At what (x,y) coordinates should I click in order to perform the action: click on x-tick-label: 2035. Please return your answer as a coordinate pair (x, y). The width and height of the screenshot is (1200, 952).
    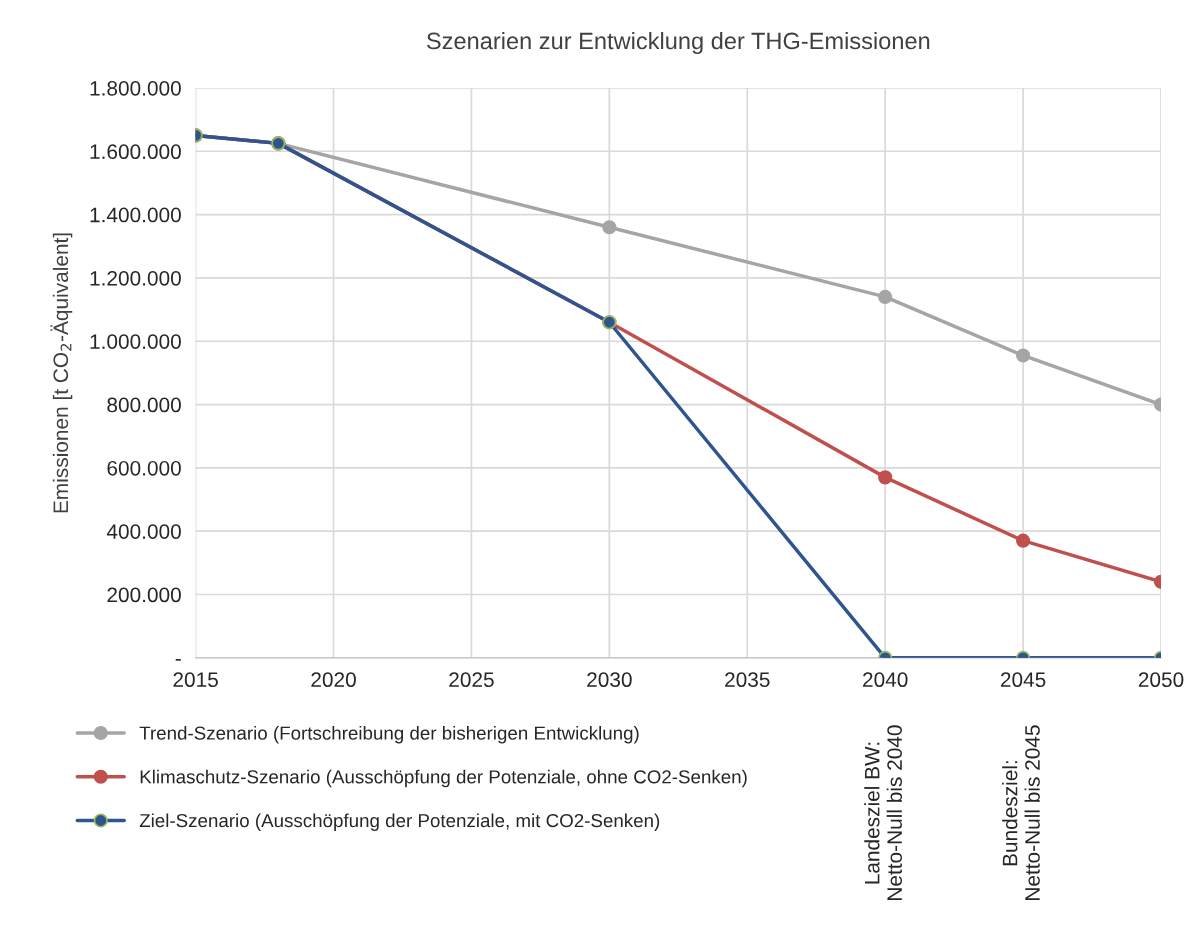
    Looking at the image, I should click on (747, 680).